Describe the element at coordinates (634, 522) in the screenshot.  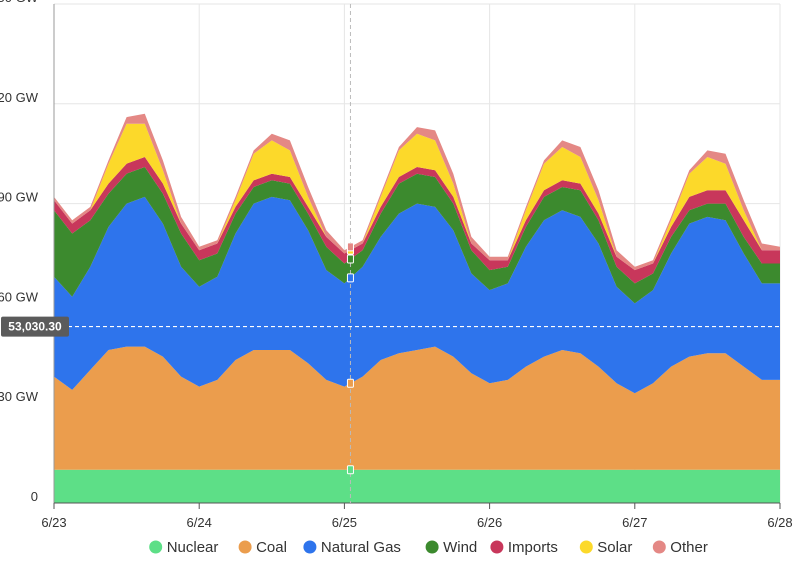
I see `x-tick-label: 6/27` at that location.